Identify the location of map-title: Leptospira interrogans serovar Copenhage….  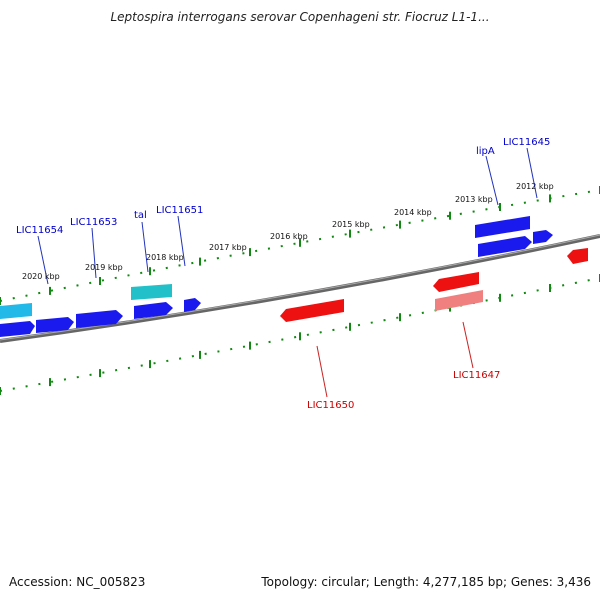
(300, 17).